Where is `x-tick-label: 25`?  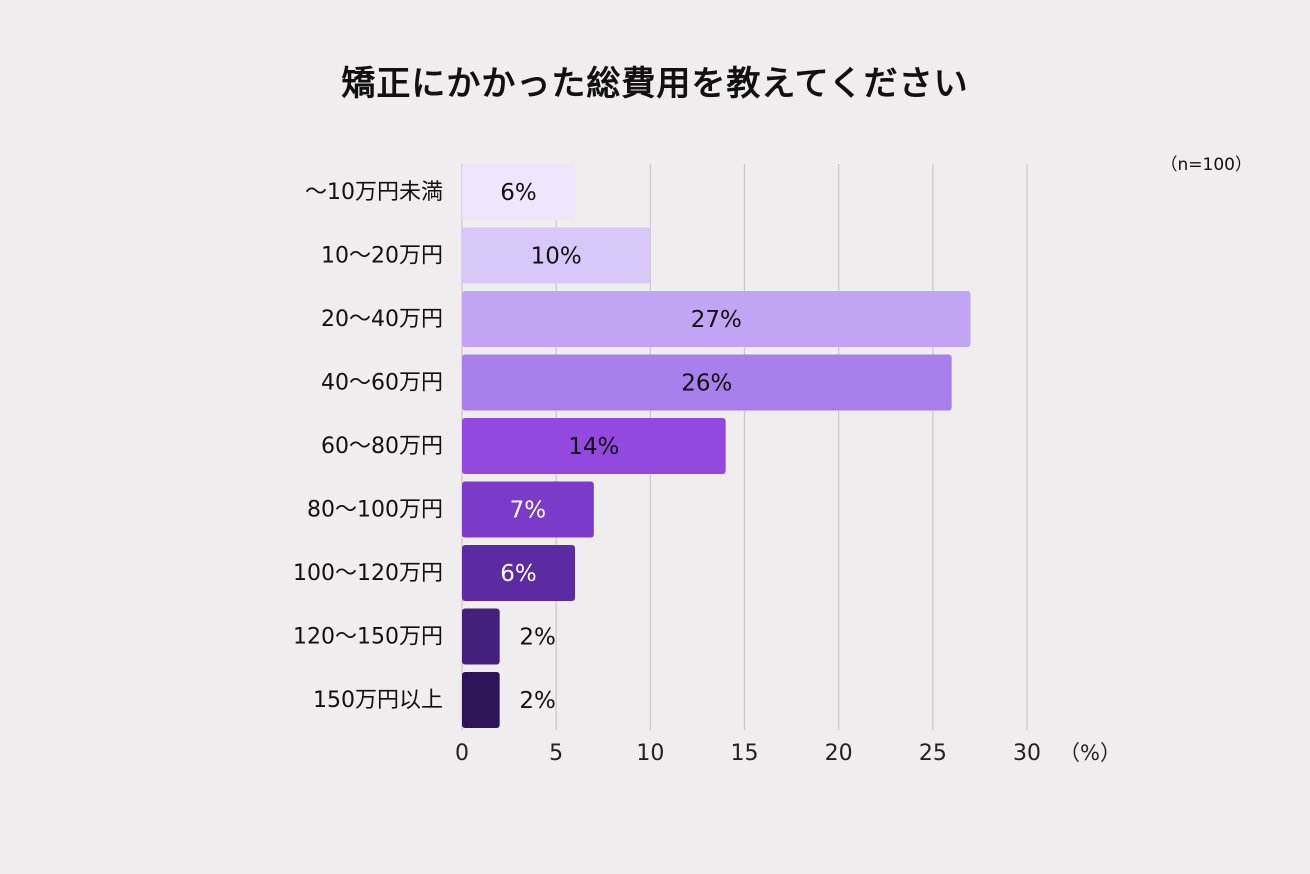
x-tick-label: 25 is located at coordinates (933, 753).